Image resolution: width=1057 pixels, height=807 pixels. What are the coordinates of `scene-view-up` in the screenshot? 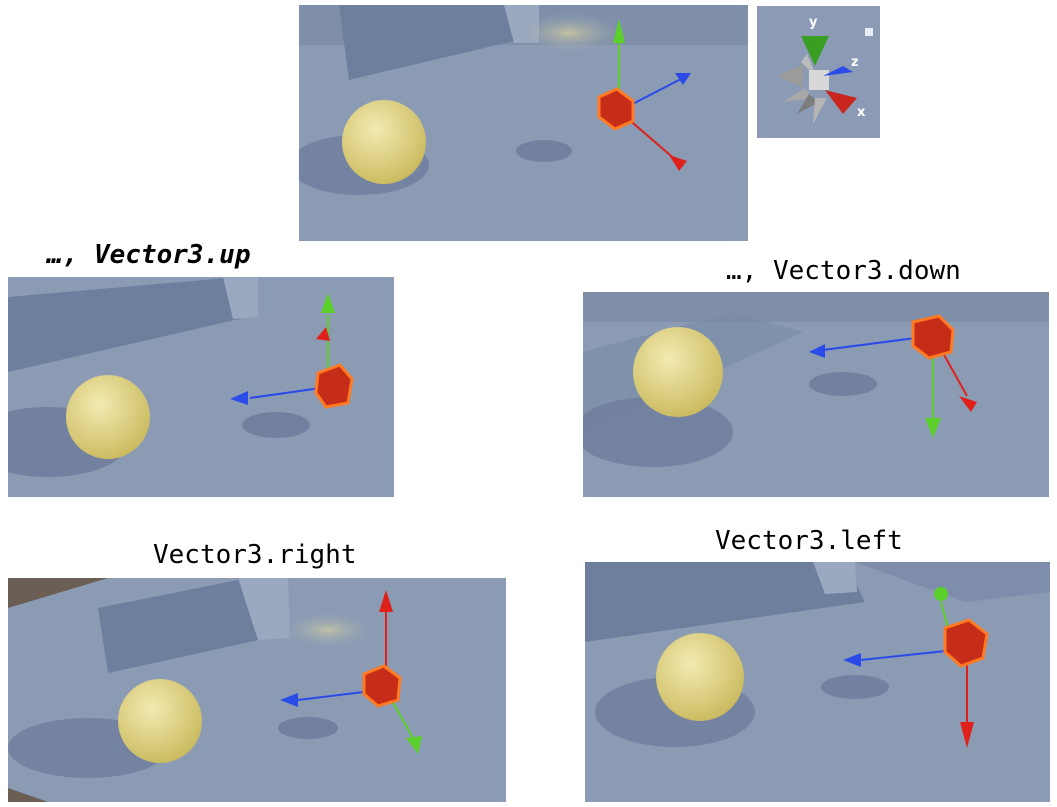 It's located at (201, 387).